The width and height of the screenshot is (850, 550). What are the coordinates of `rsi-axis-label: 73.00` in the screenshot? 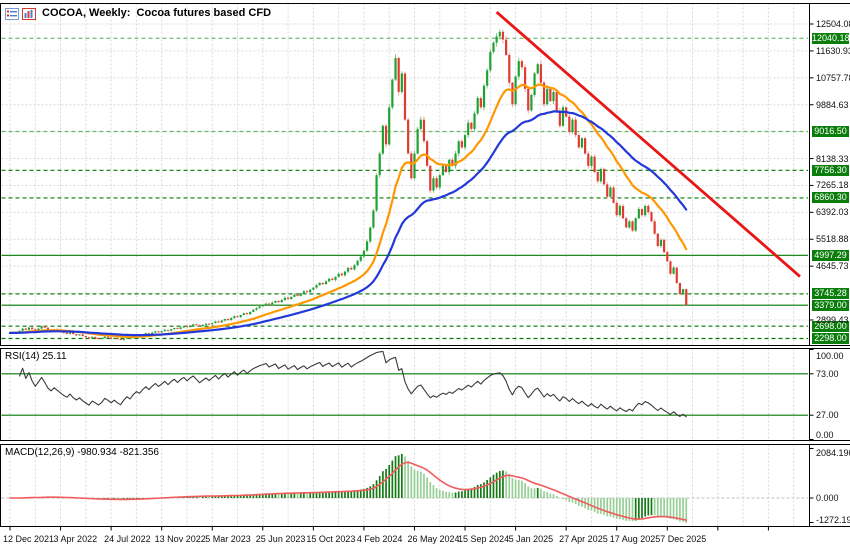 It's located at (827, 373).